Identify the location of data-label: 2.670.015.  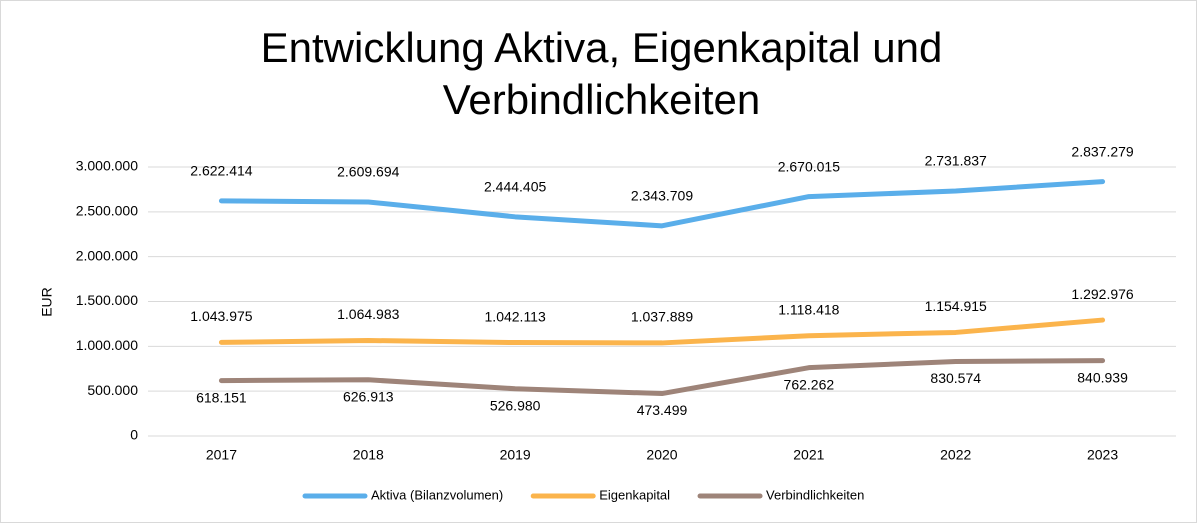
(809, 166).